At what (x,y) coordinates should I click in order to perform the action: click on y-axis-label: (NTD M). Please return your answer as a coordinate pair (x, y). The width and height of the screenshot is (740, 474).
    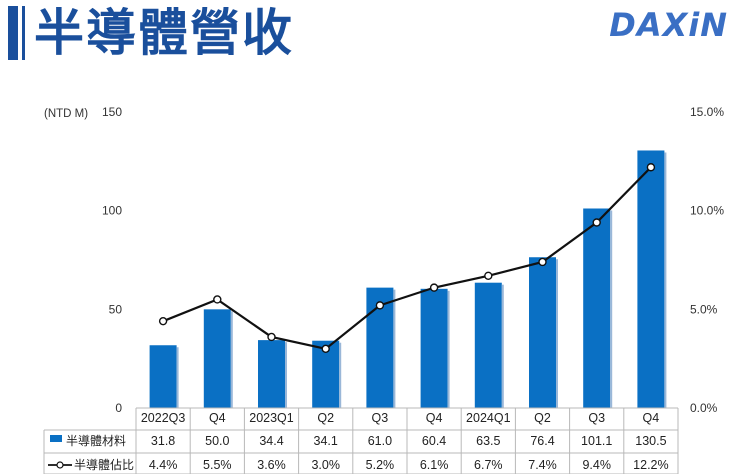
    Looking at the image, I should click on (66, 114).